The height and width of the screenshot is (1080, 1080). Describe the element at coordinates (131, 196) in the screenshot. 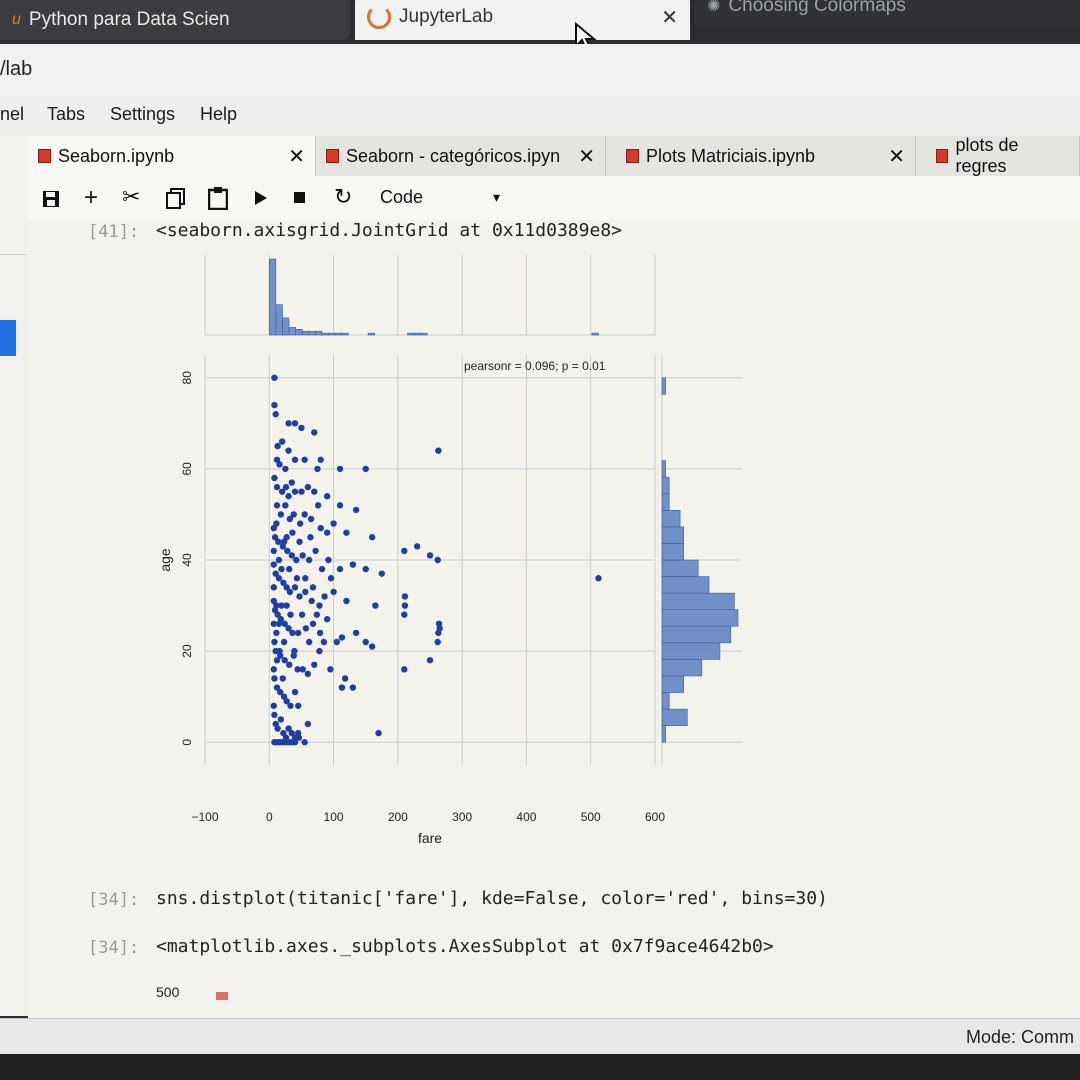

I see `cut-icon: ✂` at that location.